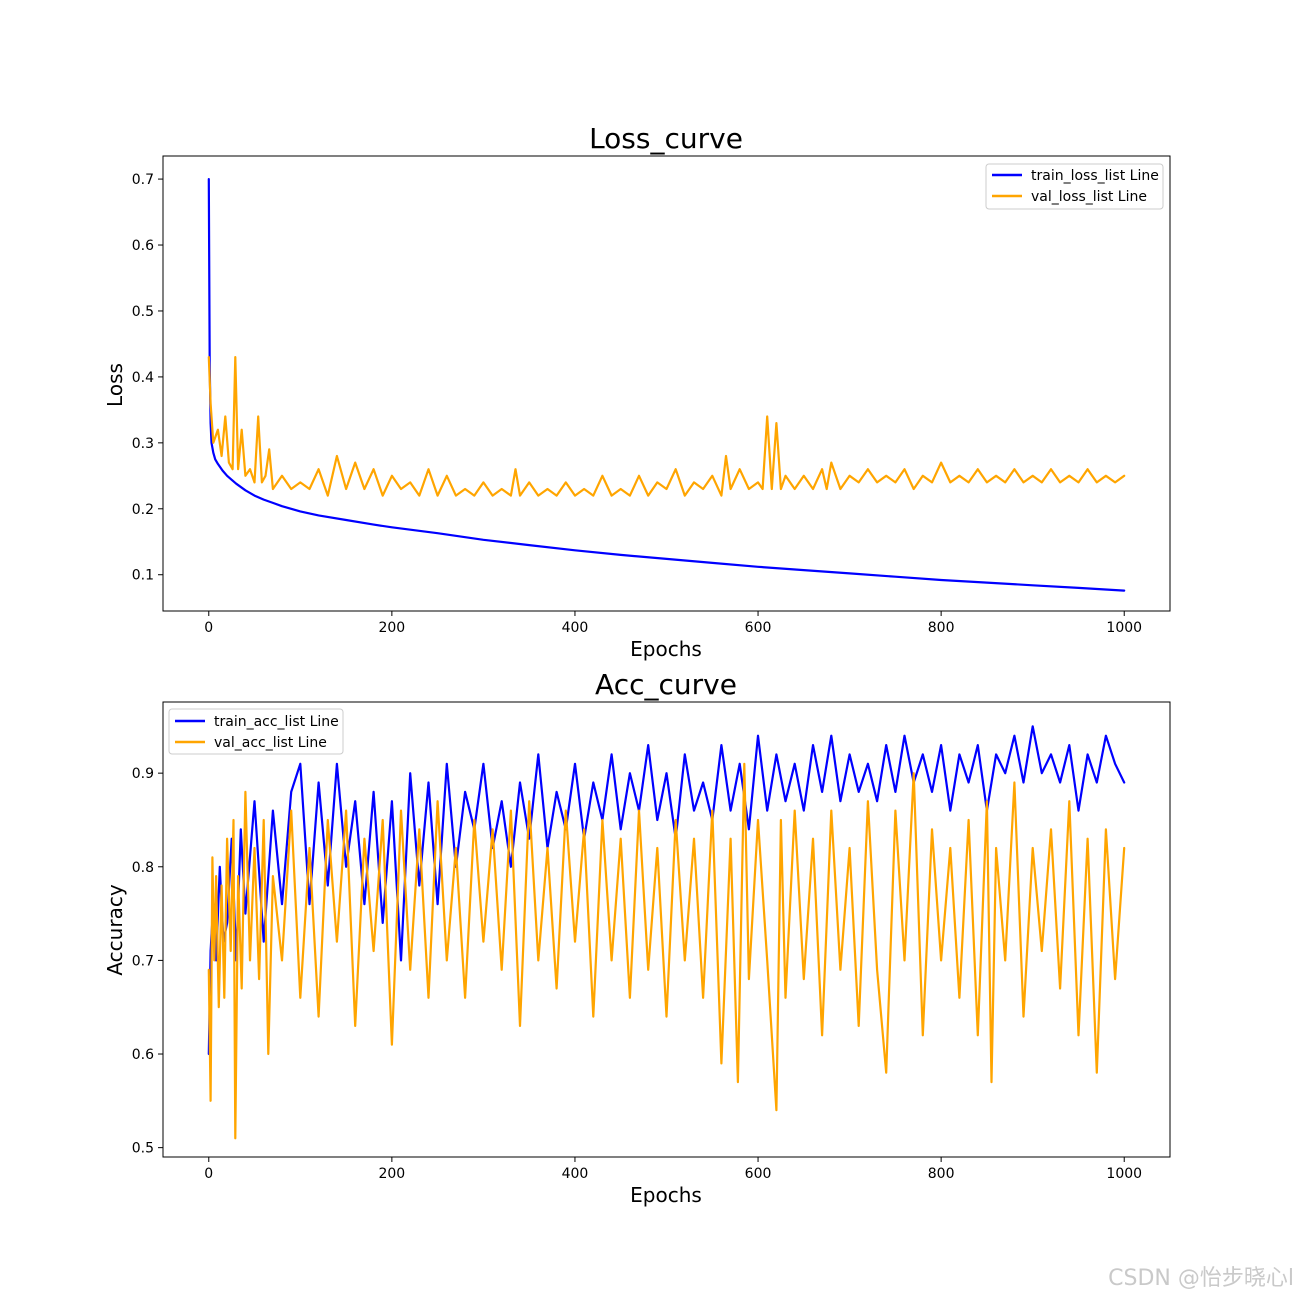 Image resolution: width=1300 pixels, height=1300 pixels. Describe the element at coordinates (143, 378) in the screenshot. I see `loss-y-tick-label: 0.4` at that location.